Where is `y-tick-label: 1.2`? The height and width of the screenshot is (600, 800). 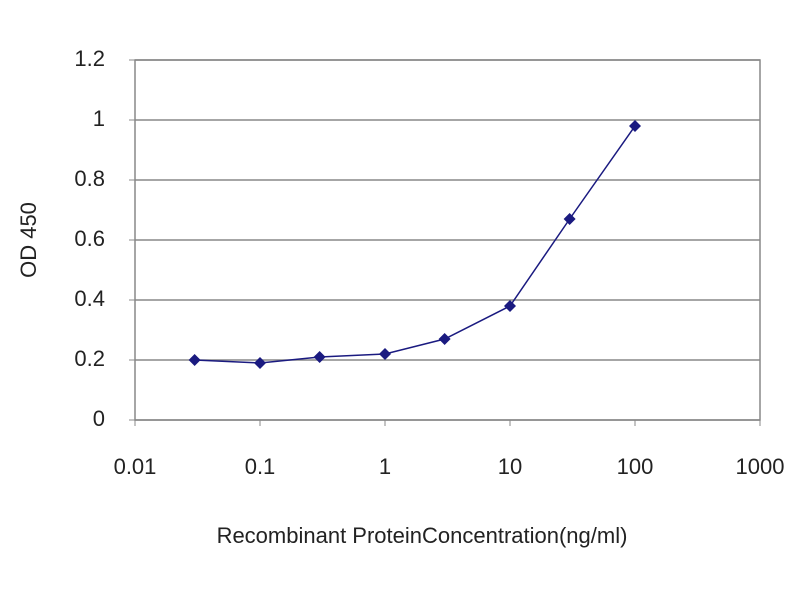 y-tick-label: 1.2 is located at coordinates (89, 58).